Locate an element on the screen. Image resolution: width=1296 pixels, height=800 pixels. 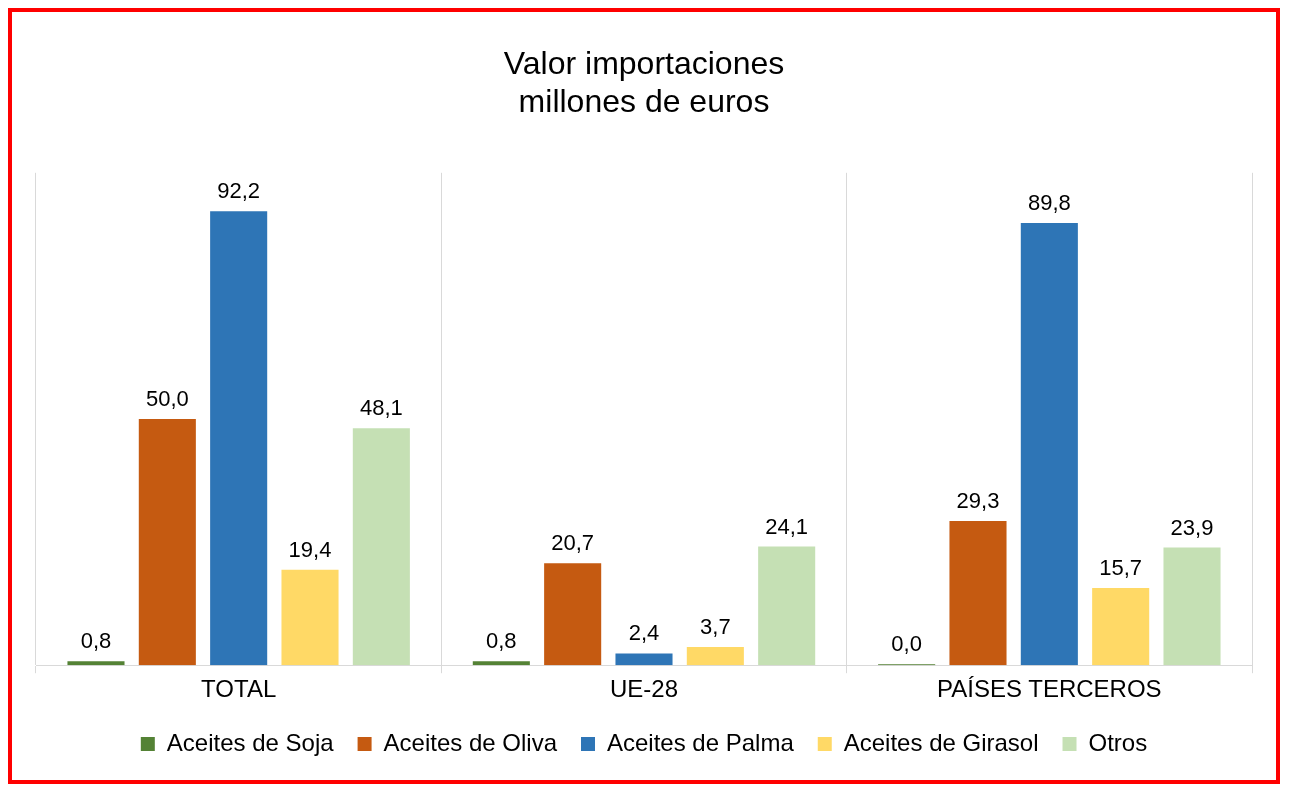
data-label: 20,7 is located at coordinates (573, 543).